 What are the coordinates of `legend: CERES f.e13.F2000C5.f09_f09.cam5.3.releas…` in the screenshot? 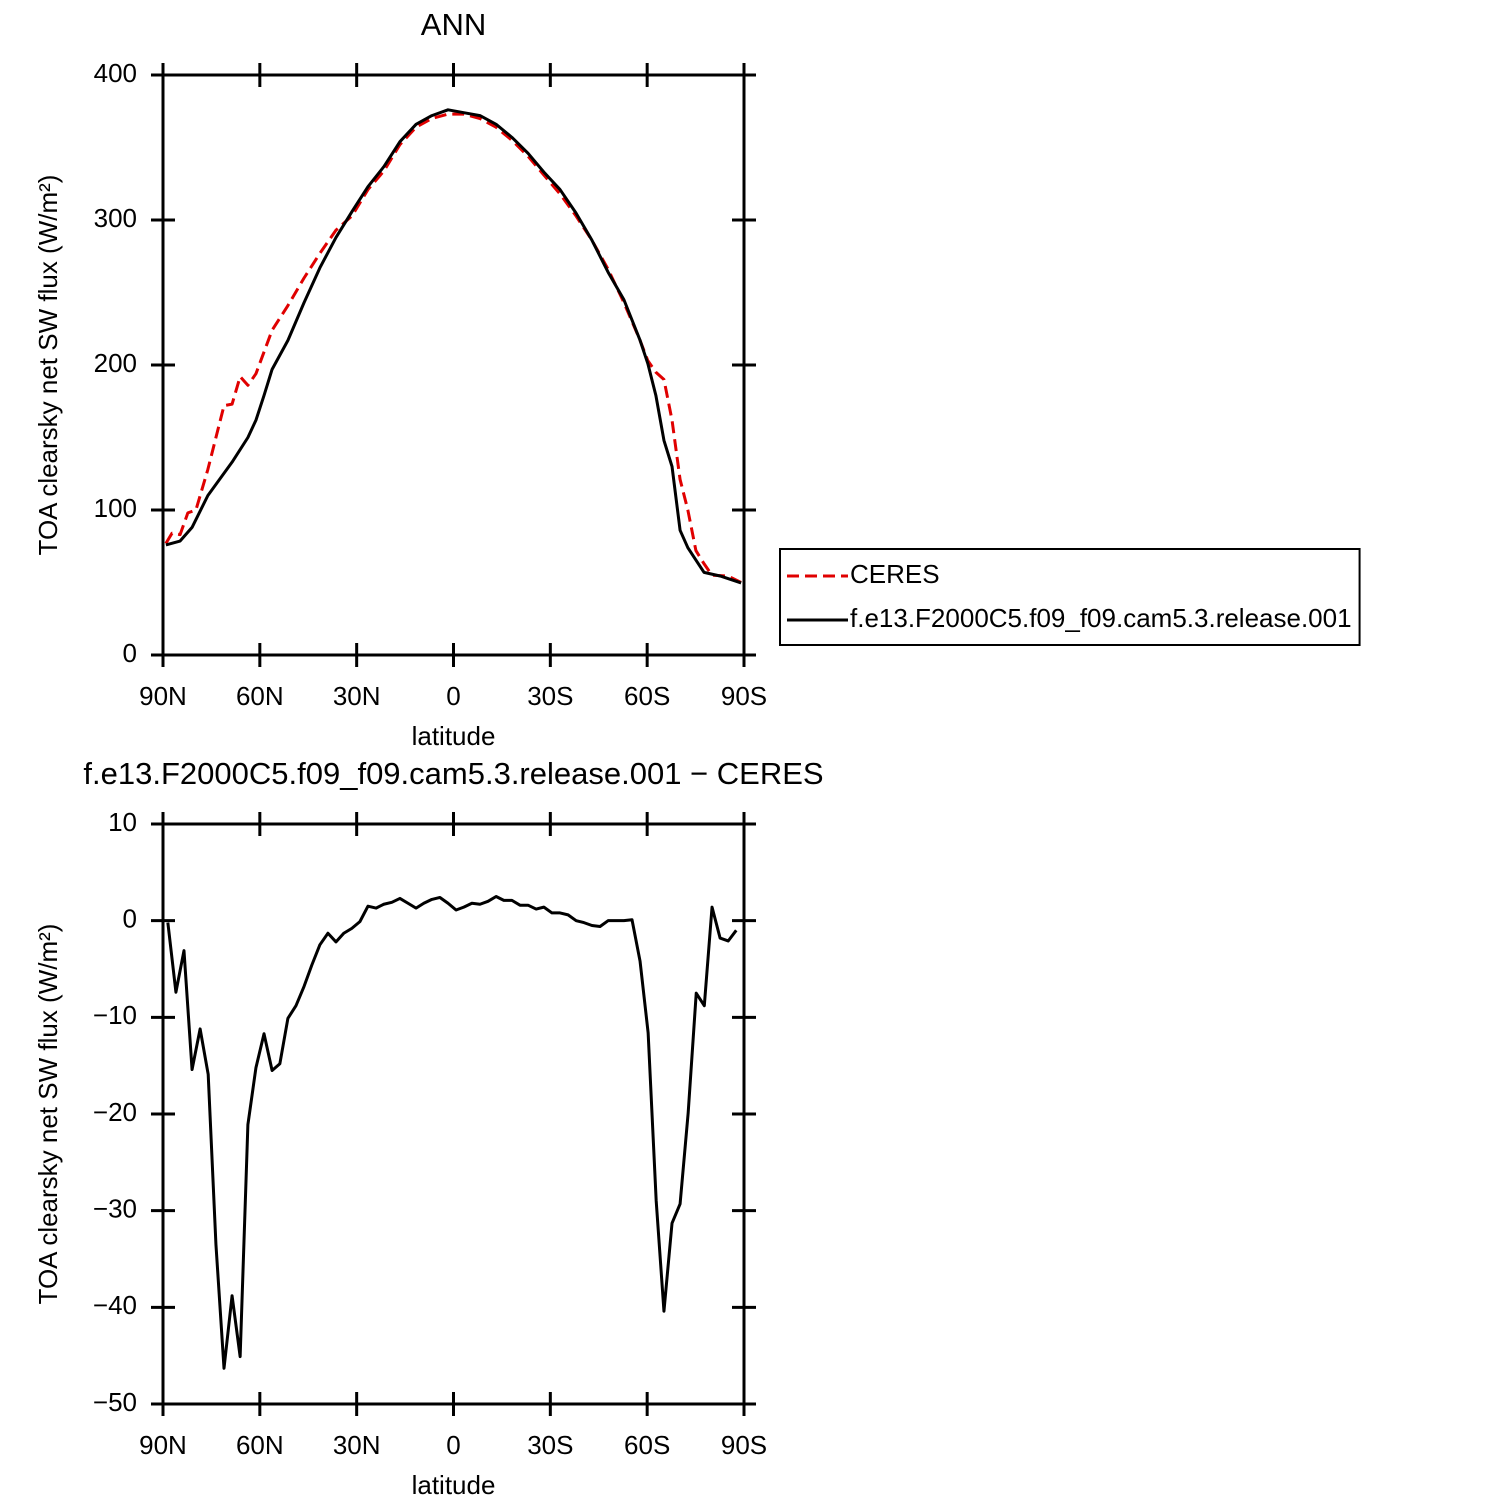 It's located at (1070, 597).